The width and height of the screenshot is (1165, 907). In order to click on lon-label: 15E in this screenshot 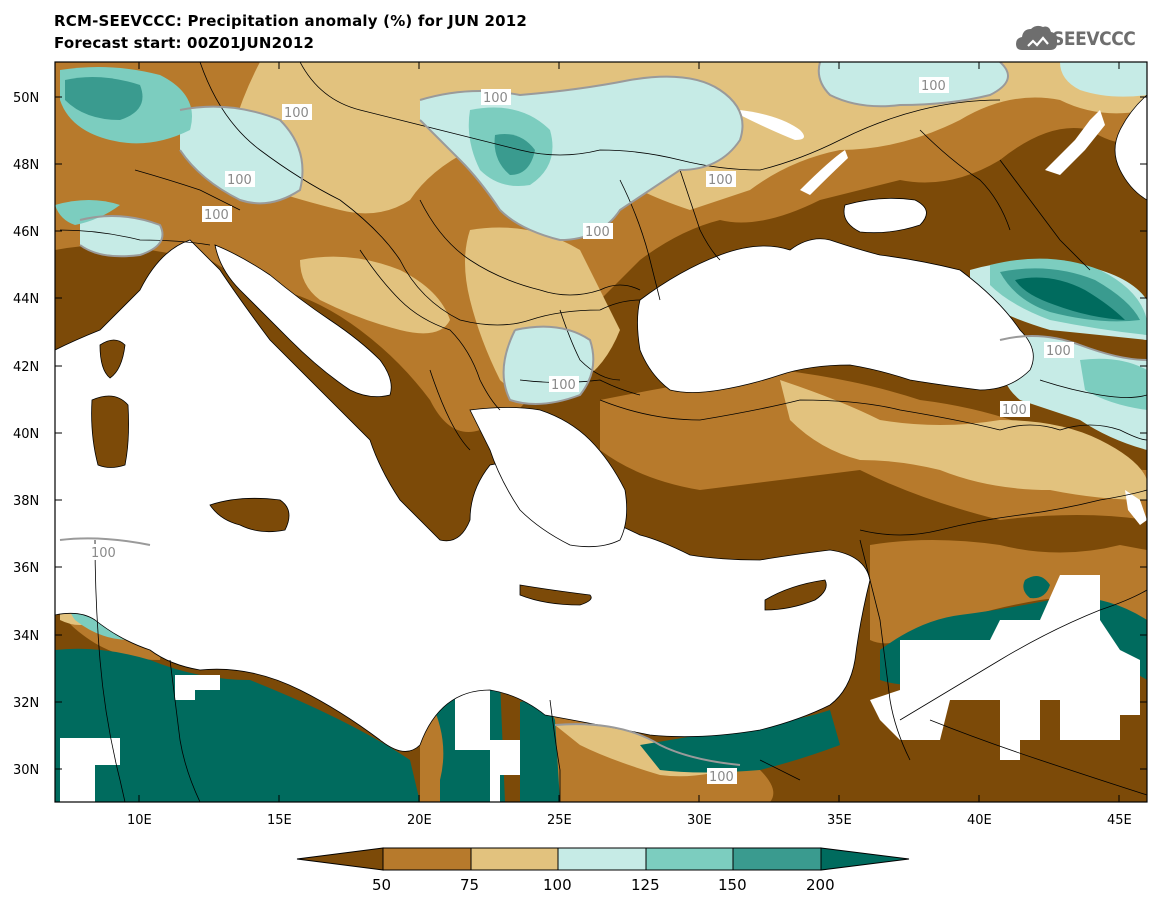, I will do `click(279, 820)`.